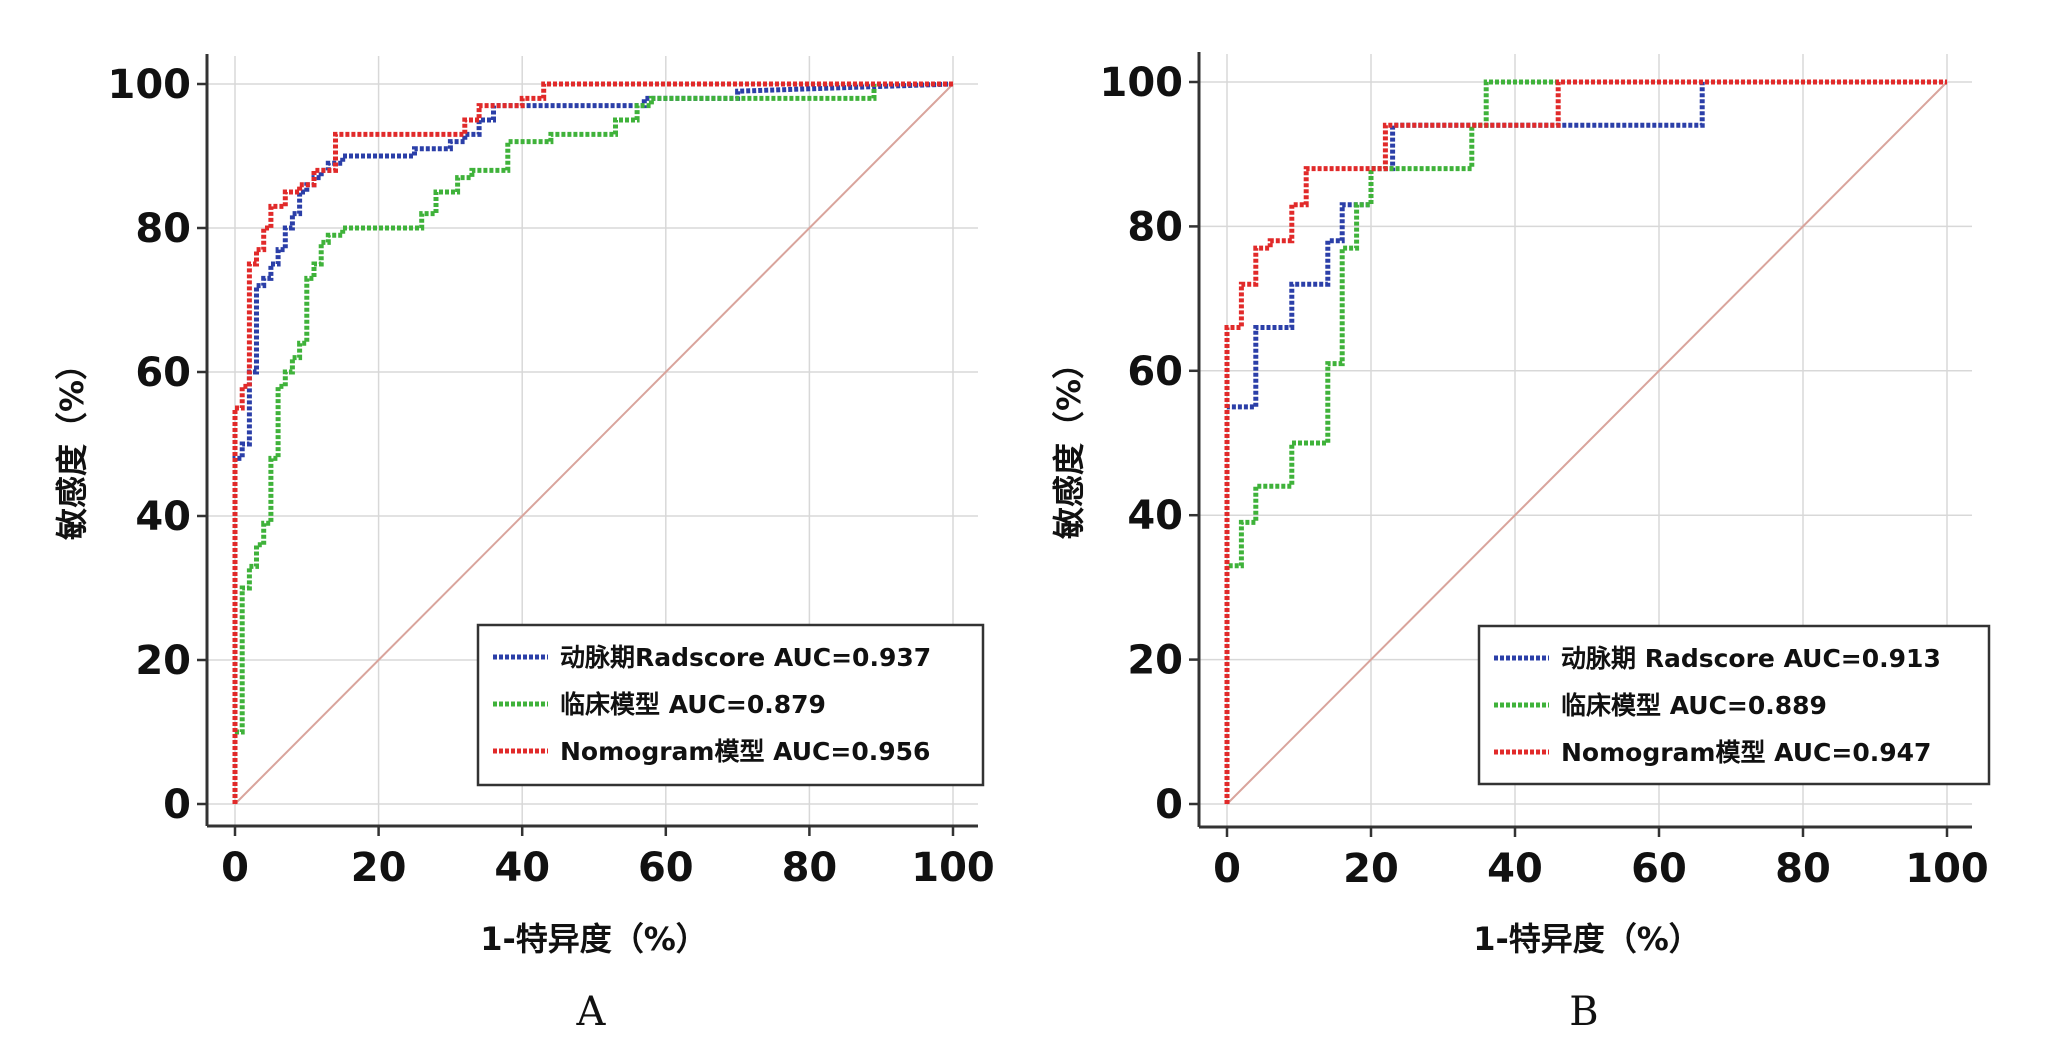  I want to click on legend-label: Nomogram模型 AUC=0.947, so click(1746, 752).